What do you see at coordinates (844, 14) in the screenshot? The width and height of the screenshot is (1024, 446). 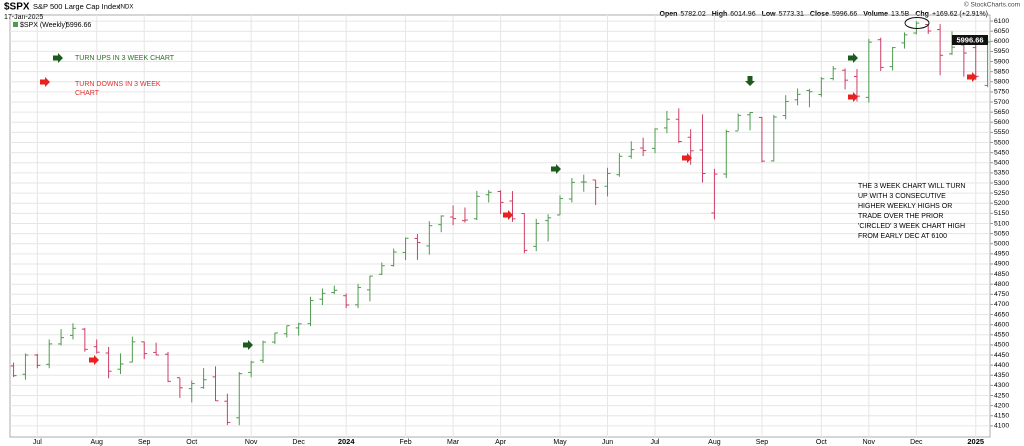 I see `header-value: 5996.66` at bounding box center [844, 14].